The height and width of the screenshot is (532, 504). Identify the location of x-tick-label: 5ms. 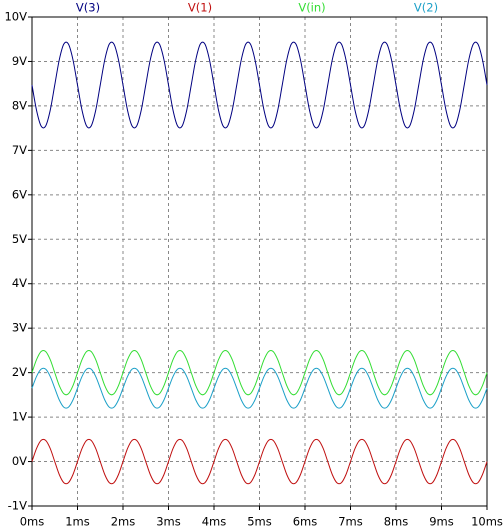
(259, 522).